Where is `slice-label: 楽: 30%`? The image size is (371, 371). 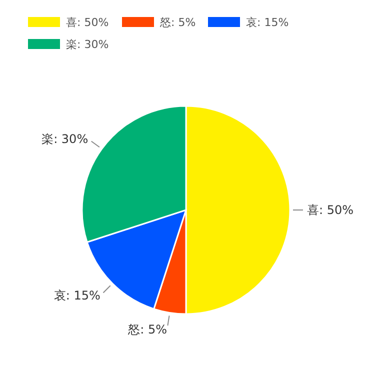
slice-label: 楽: 30% is located at coordinates (65, 139).